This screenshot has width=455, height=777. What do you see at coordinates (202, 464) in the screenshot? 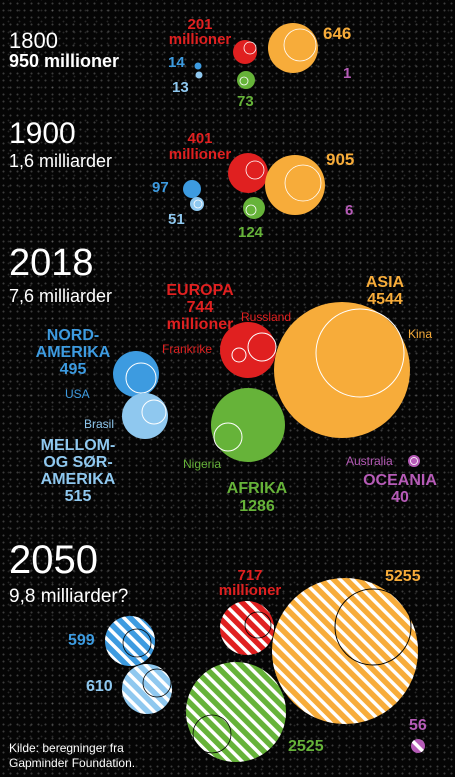
I see `country-nigeria: Nigeria` at bounding box center [202, 464].